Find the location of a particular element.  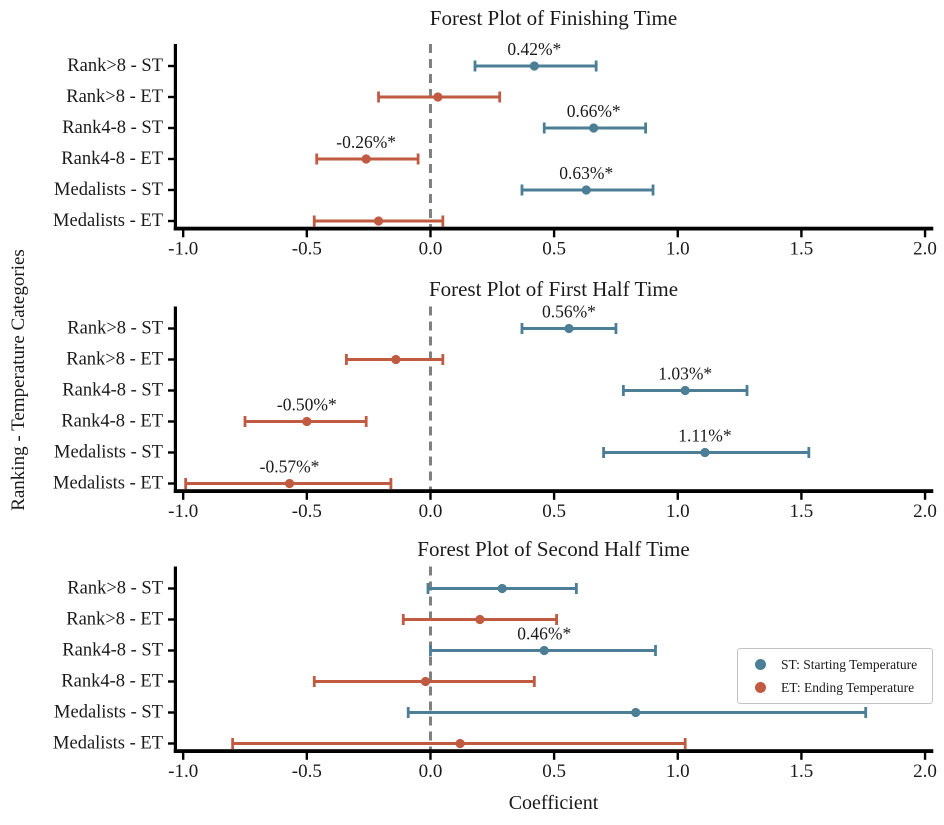

coefficient-annotation: 0.63%* is located at coordinates (586, 173).